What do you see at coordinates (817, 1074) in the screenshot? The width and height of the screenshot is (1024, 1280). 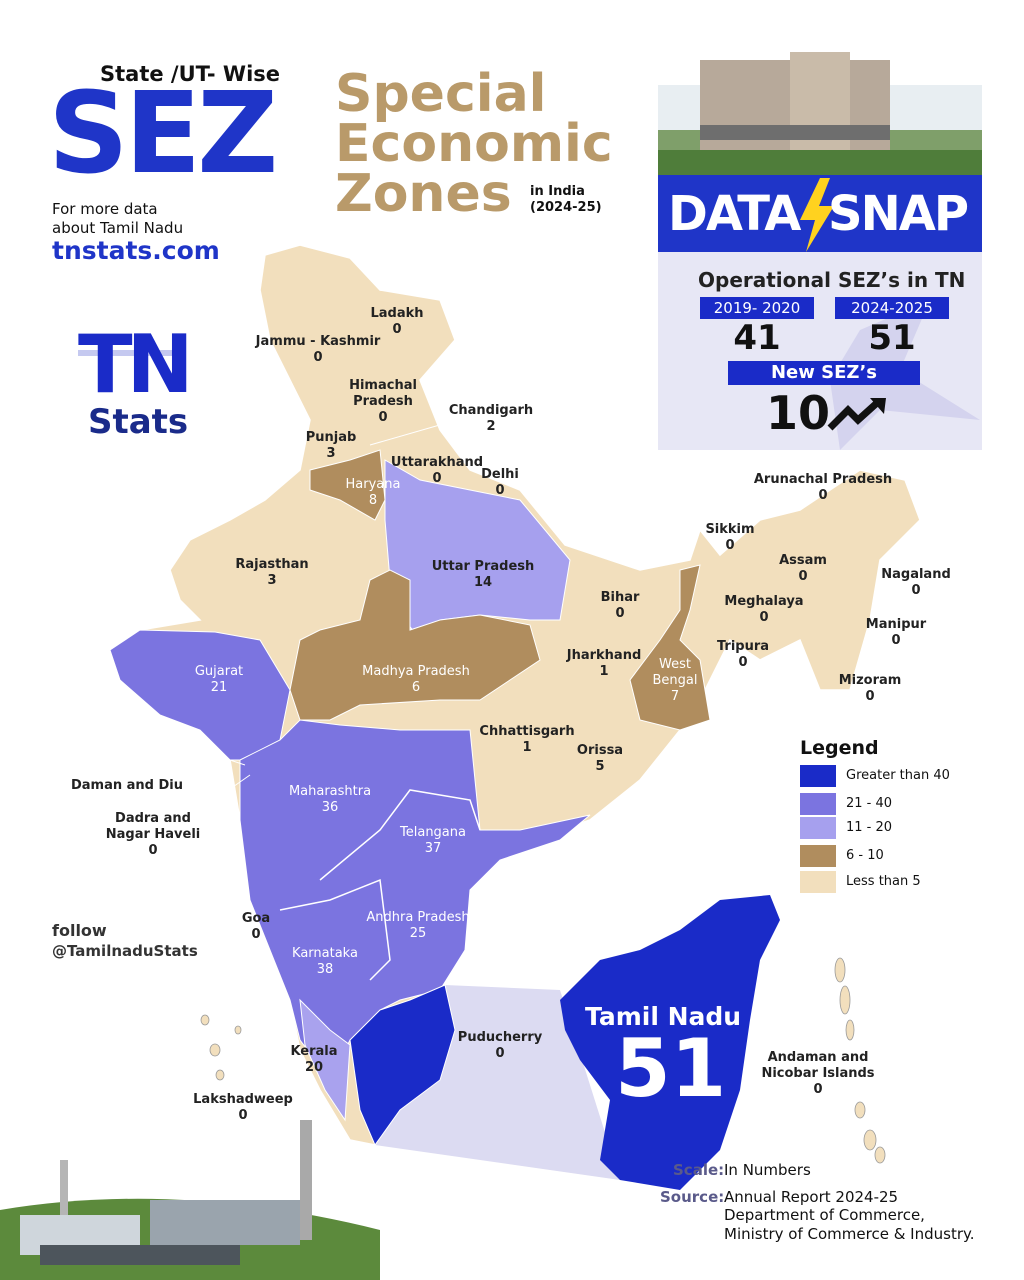 I see `region-label: Andaman and Nicobar Islands 0` at bounding box center [817, 1074].